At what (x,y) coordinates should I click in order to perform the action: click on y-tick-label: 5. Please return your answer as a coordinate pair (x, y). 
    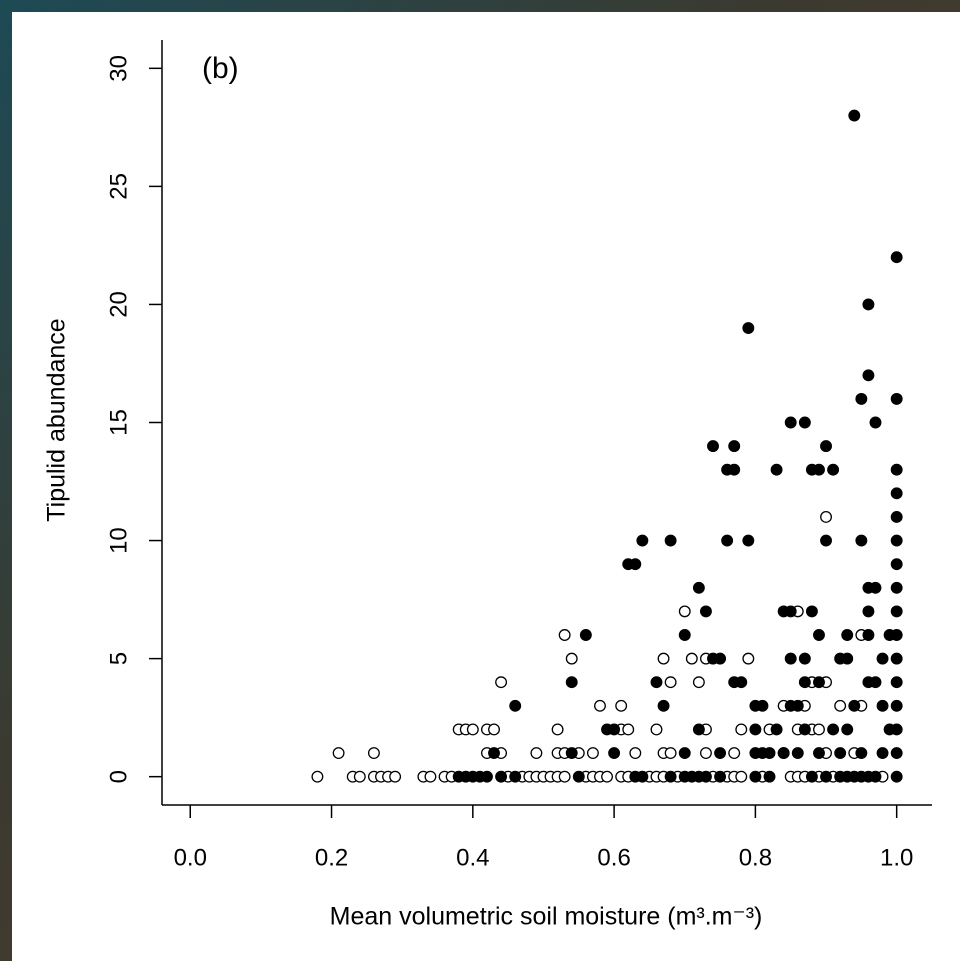
    Looking at the image, I should click on (118, 658).